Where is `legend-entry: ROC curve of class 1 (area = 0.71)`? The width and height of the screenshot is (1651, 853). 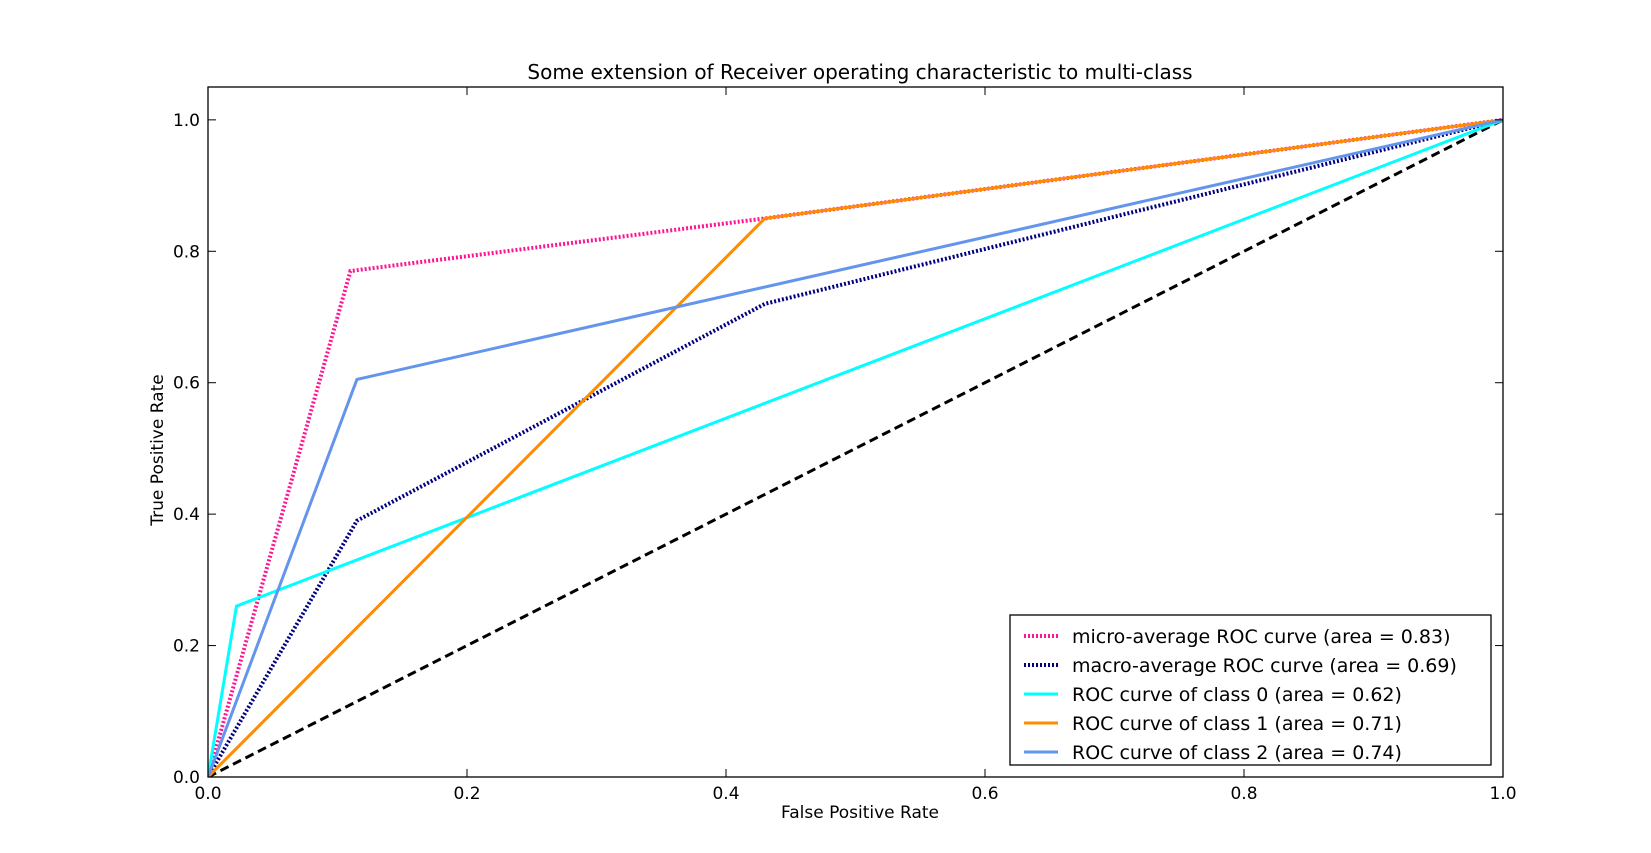
legend-entry: ROC curve of class 1 (area = 0.71) is located at coordinates (1237, 724).